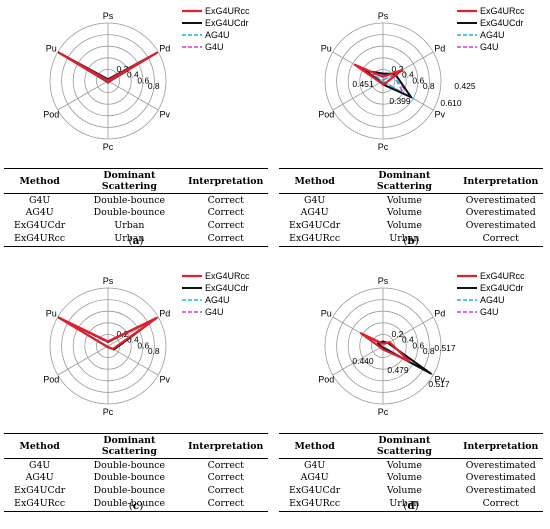 Image resolution: width=550 pixels, height=529 pixels. Describe the element at coordinates (136, 226) in the screenshot. I see `table-row: ExG4UCdr Urban Correct` at that location.